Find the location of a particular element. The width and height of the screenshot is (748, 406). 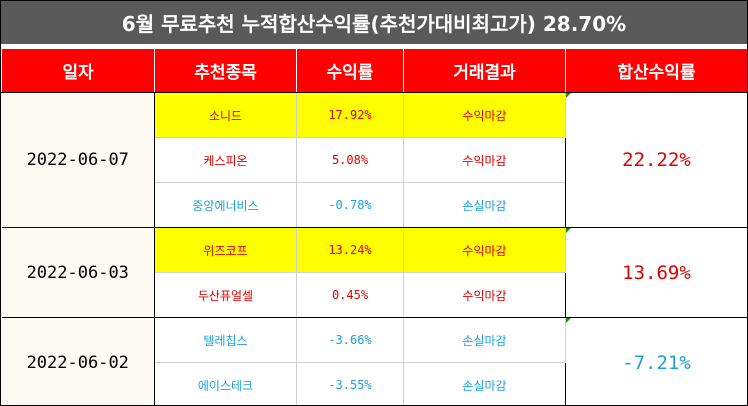

header-total: 합산수익률 is located at coordinates (656, 70).